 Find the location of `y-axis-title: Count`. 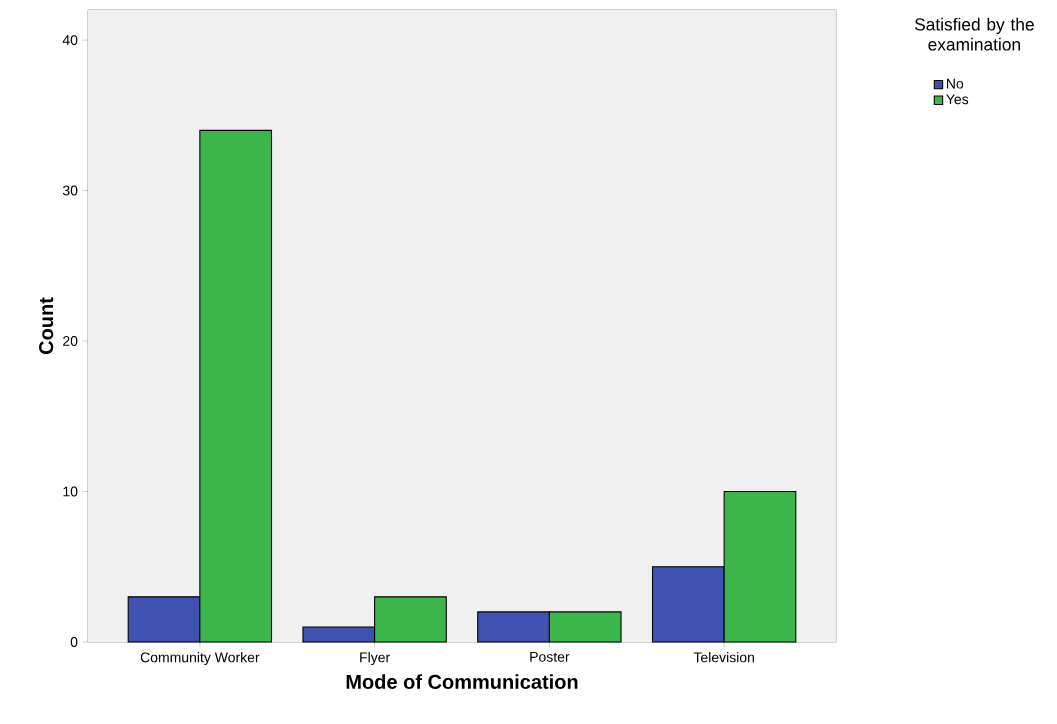

y-axis-title: Count is located at coordinates (46, 326).